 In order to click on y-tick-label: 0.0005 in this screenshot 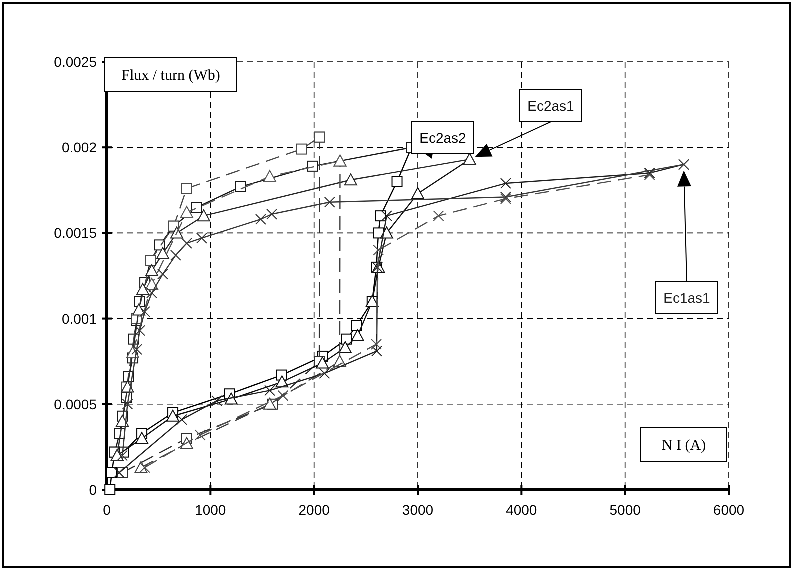, I will do `click(76, 404)`.